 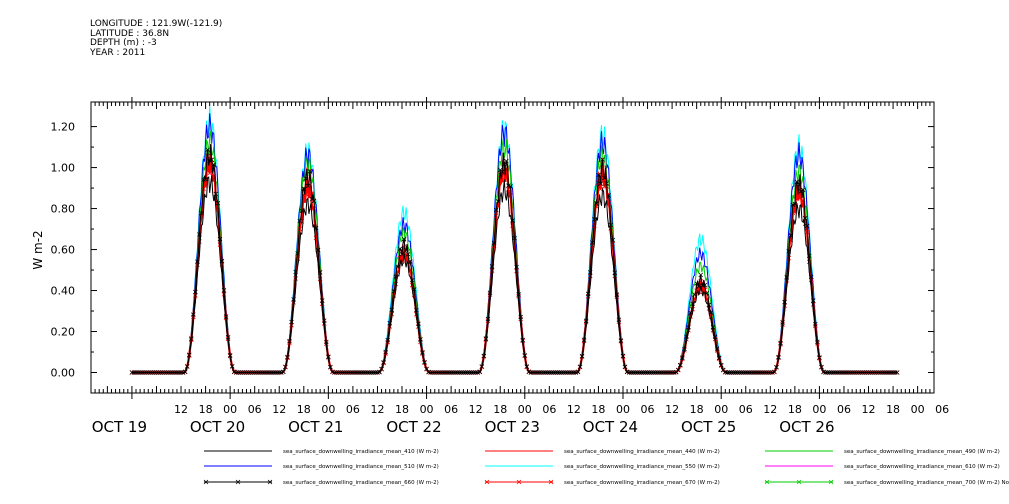 I want to click on x-day-label: OCT 25, so click(x=708, y=427).